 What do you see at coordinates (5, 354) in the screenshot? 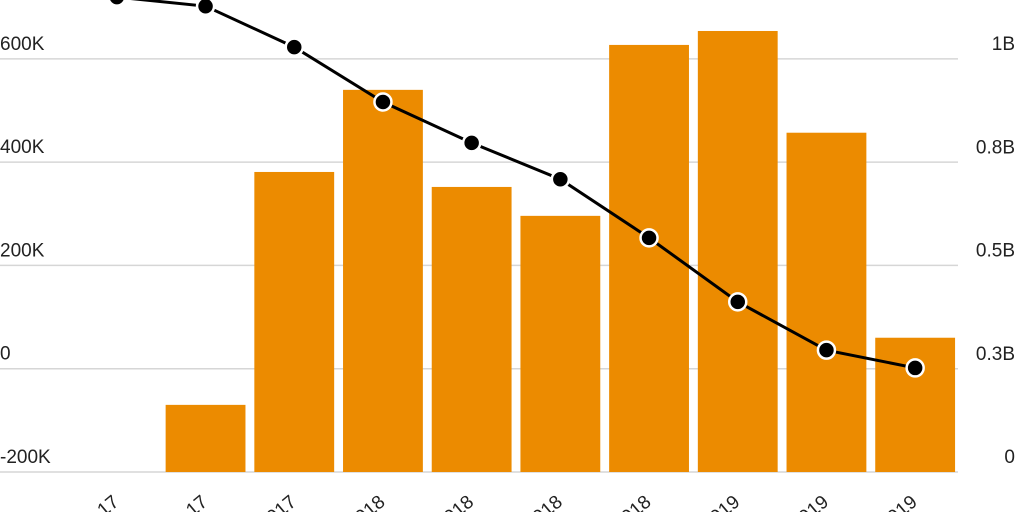
I see `y-tick-label: 0` at bounding box center [5, 354].